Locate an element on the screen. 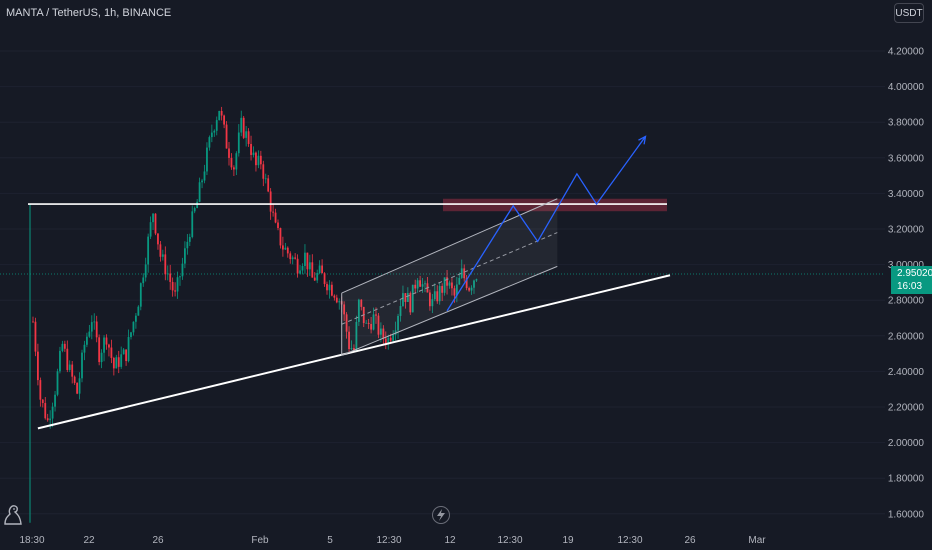 Image resolution: width=932 pixels, height=550 pixels. tradingview-logo-icon is located at coordinates (13, 515).